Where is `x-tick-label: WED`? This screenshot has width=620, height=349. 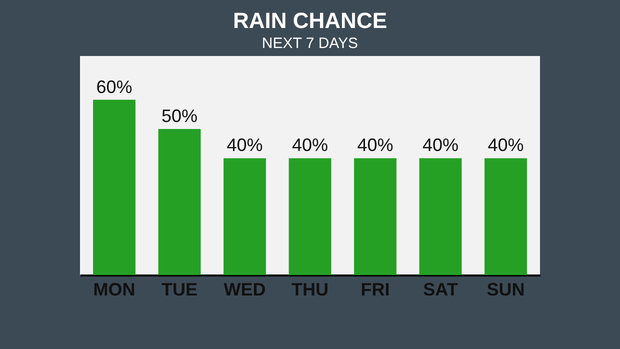 x-tick-label: WED is located at coordinates (245, 290).